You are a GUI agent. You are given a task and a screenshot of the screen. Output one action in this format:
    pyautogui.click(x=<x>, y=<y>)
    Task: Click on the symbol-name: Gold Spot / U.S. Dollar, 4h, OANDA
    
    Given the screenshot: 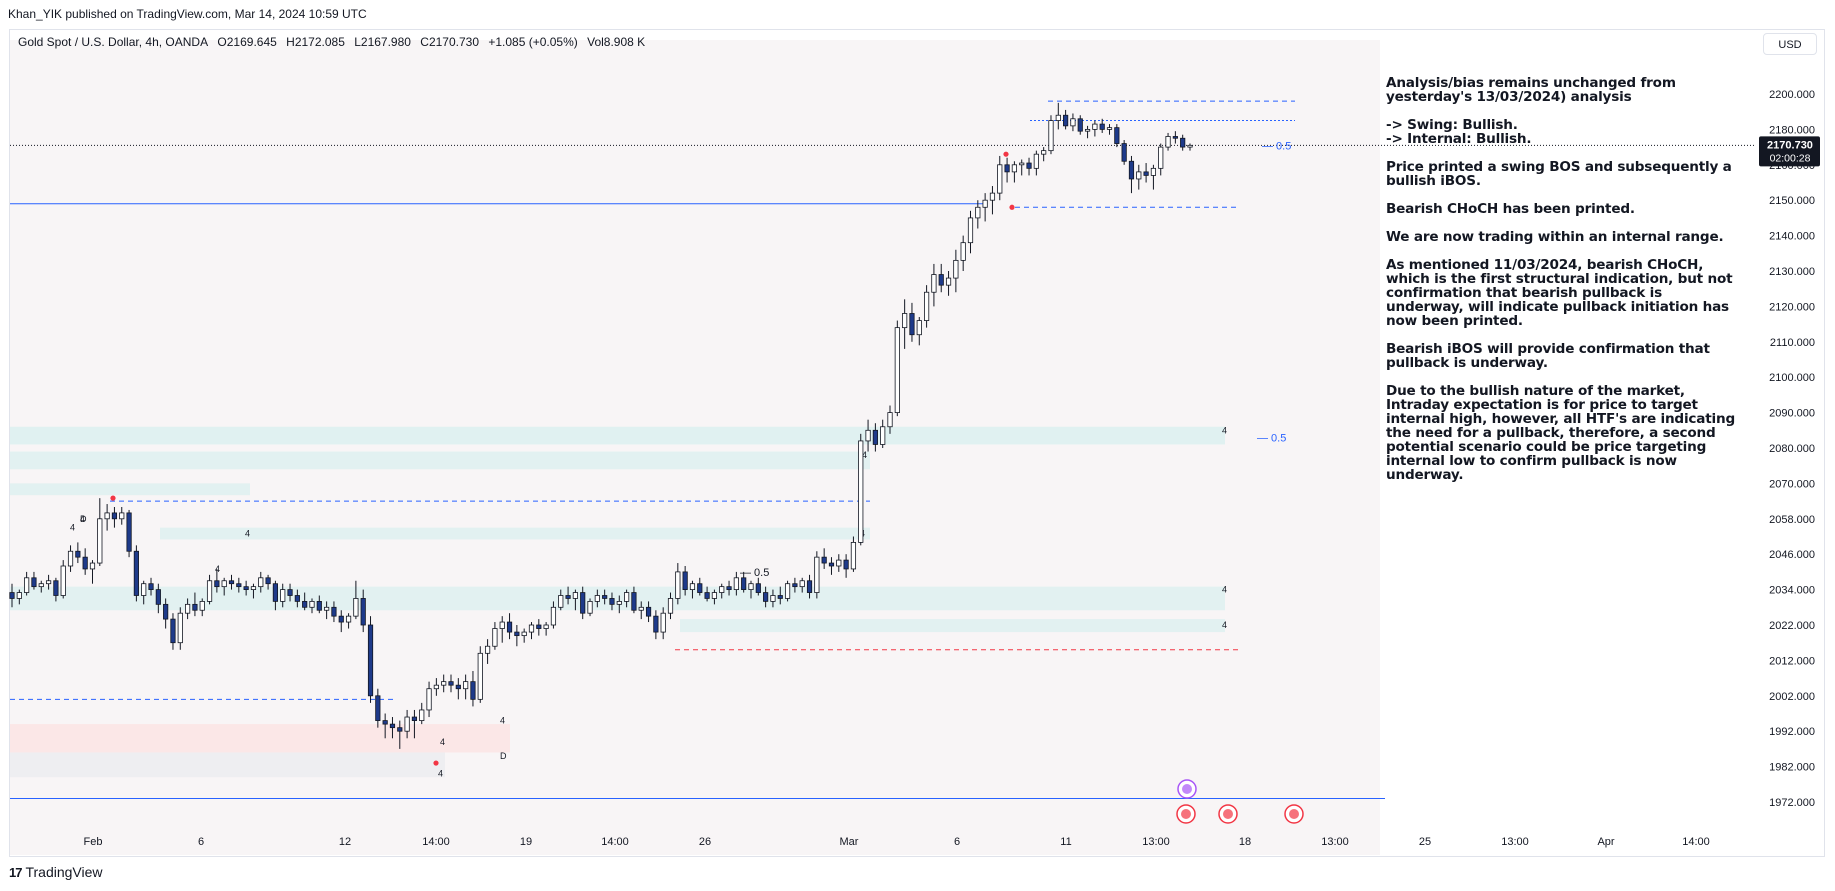 What is the action you would take?
    pyautogui.click(x=113, y=42)
    